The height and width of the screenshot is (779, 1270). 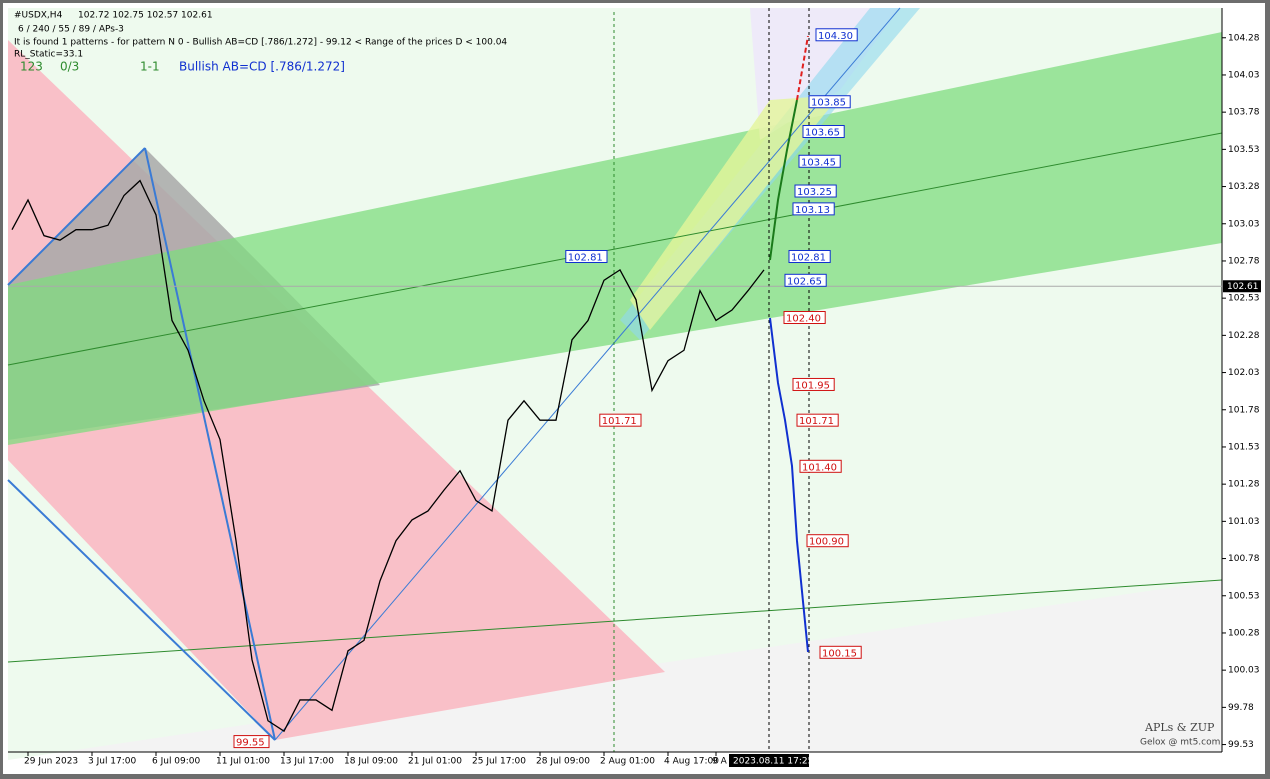 What do you see at coordinates (1244, 336) in the screenshot?
I see `y-tick-label: 102.28` at bounding box center [1244, 336].